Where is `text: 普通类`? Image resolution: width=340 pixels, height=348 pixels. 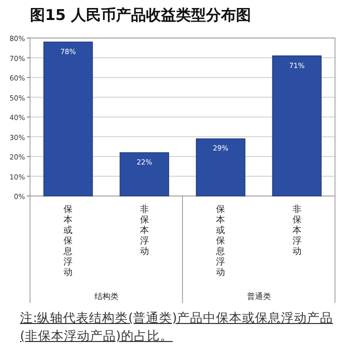
text: 普通类 is located at coordinates (258, 296).